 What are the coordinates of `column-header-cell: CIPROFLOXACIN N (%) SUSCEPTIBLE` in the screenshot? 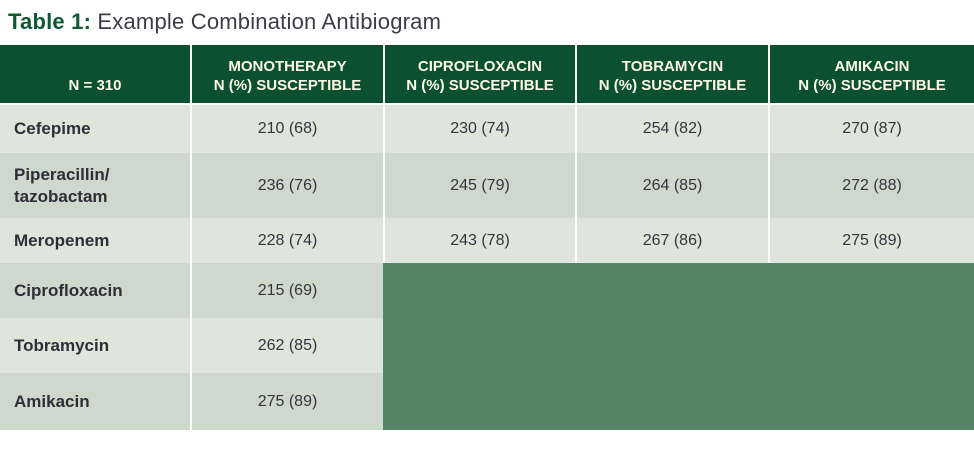 It's located at (480, 75).